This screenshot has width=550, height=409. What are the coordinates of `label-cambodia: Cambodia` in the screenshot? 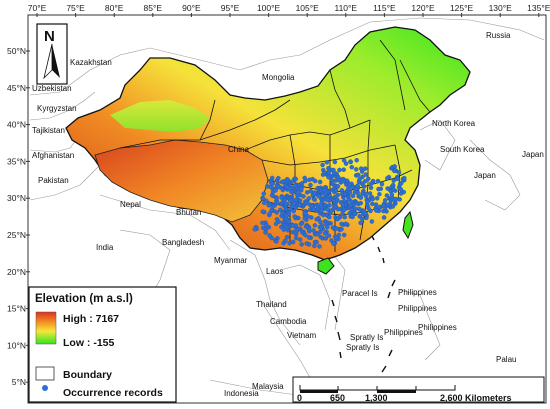 It's located at (288, 321).